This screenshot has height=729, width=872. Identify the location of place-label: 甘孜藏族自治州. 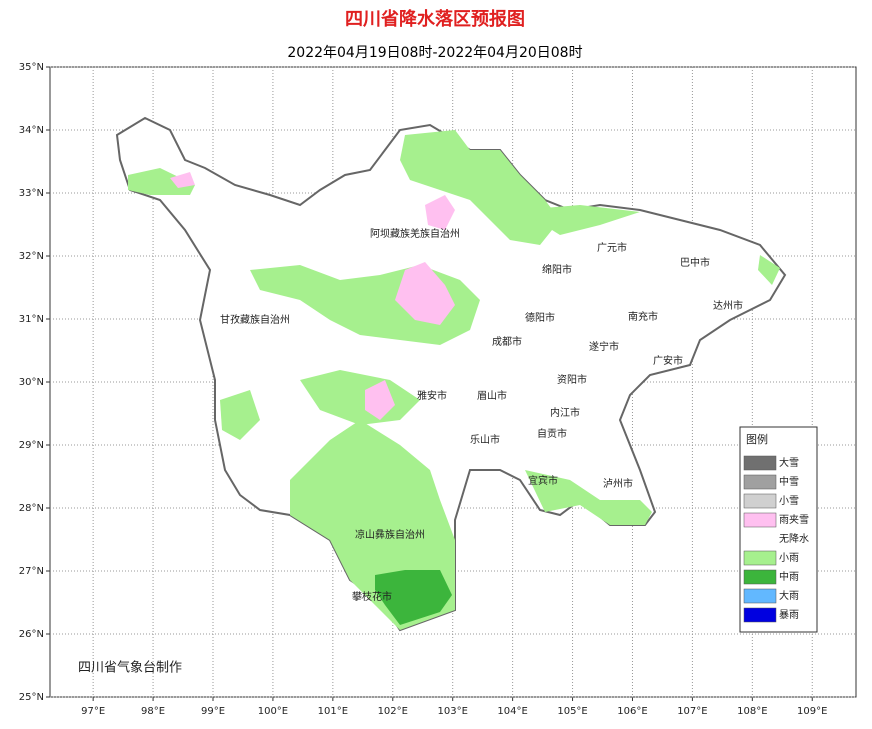
(255, 319).